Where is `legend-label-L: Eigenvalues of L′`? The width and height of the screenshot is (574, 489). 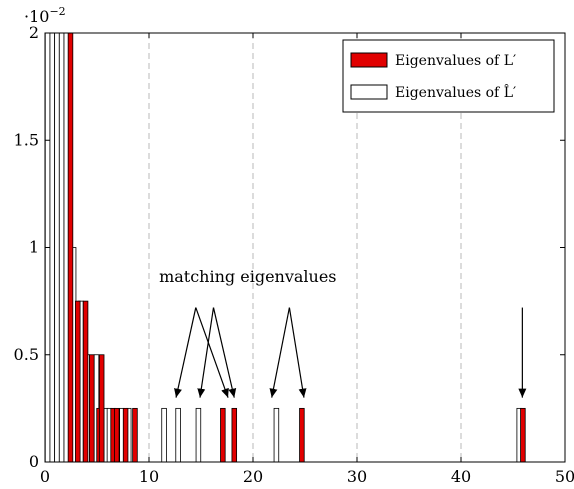
legend-label-L: Eigenvalues of L′ is located at coordinates (455, 61).